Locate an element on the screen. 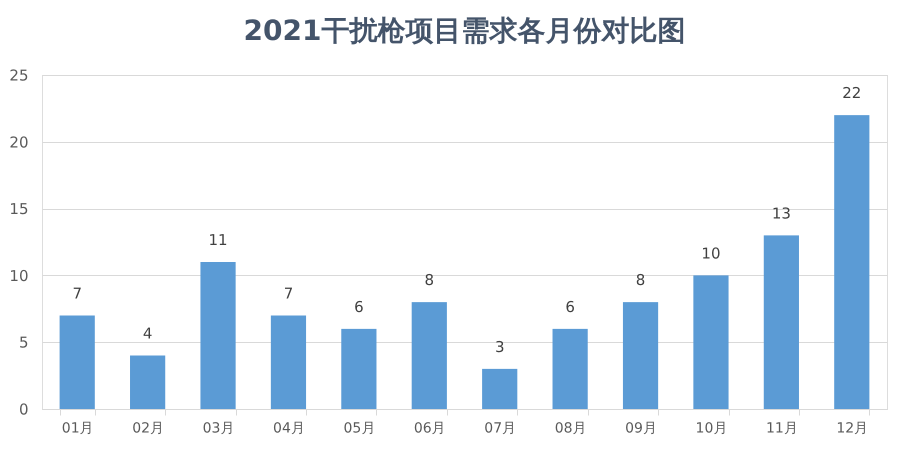  y-tick-label: 5 is located at coordinates (23, 343).